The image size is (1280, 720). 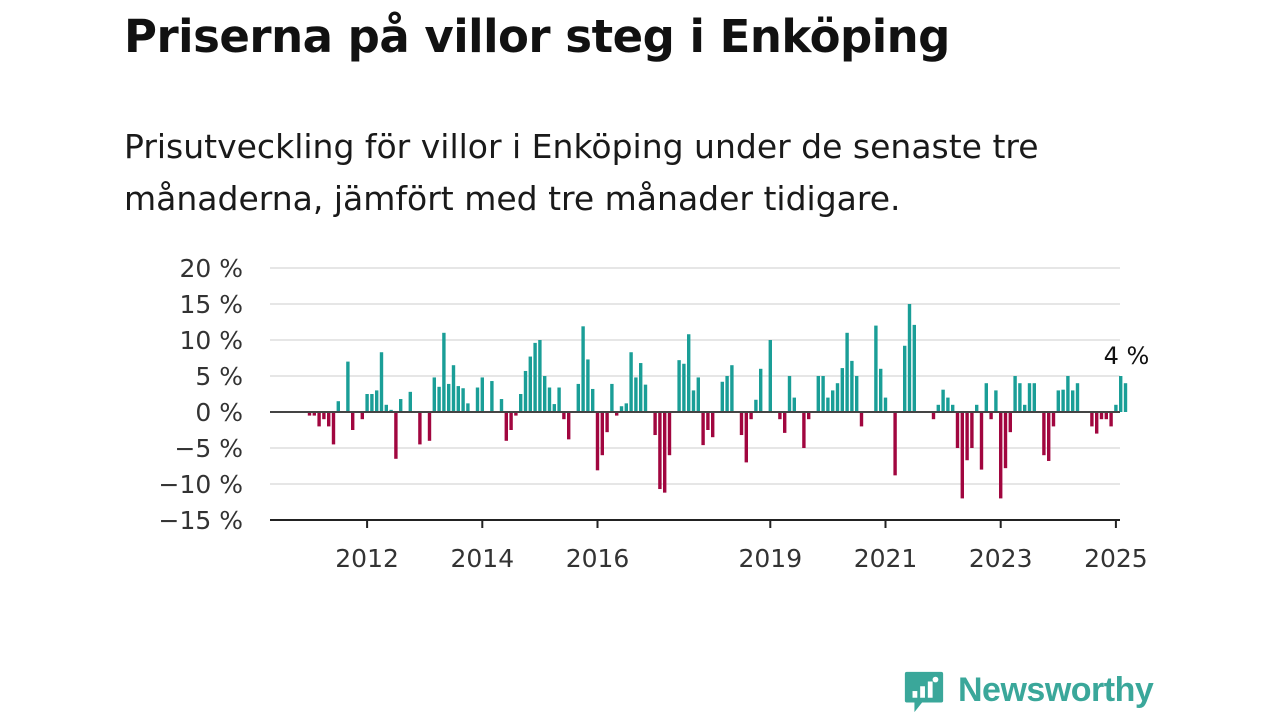 I want to click on y-tick-label: −15 %, so click(x=201, y=520).